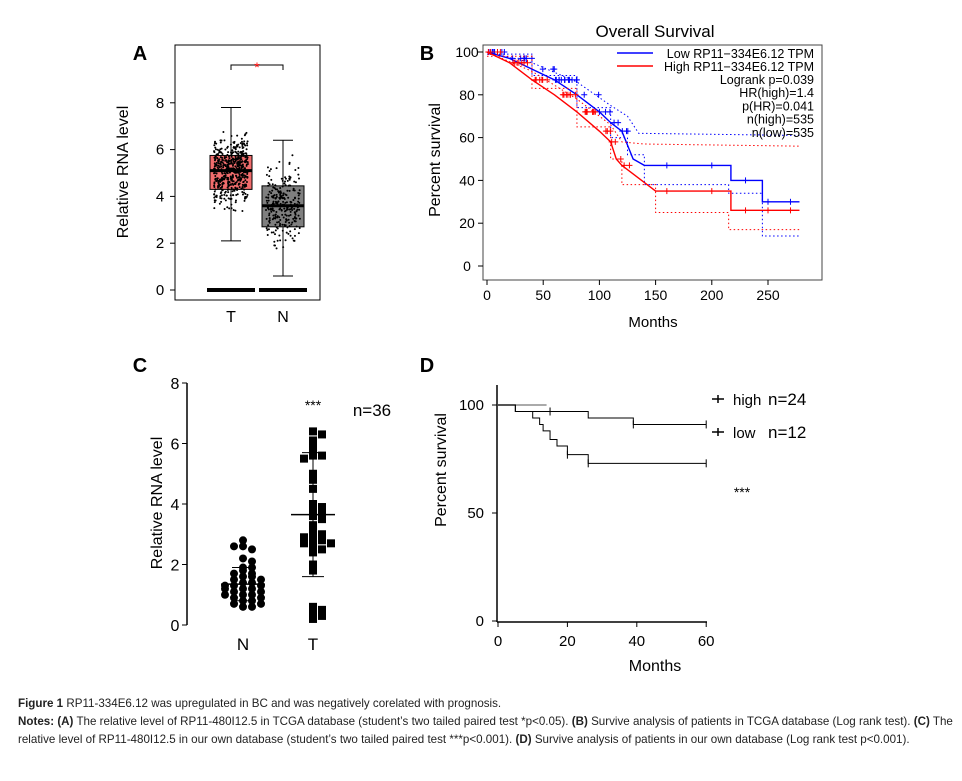  I want to click on y-tick-label: 40, so click(467, 180).